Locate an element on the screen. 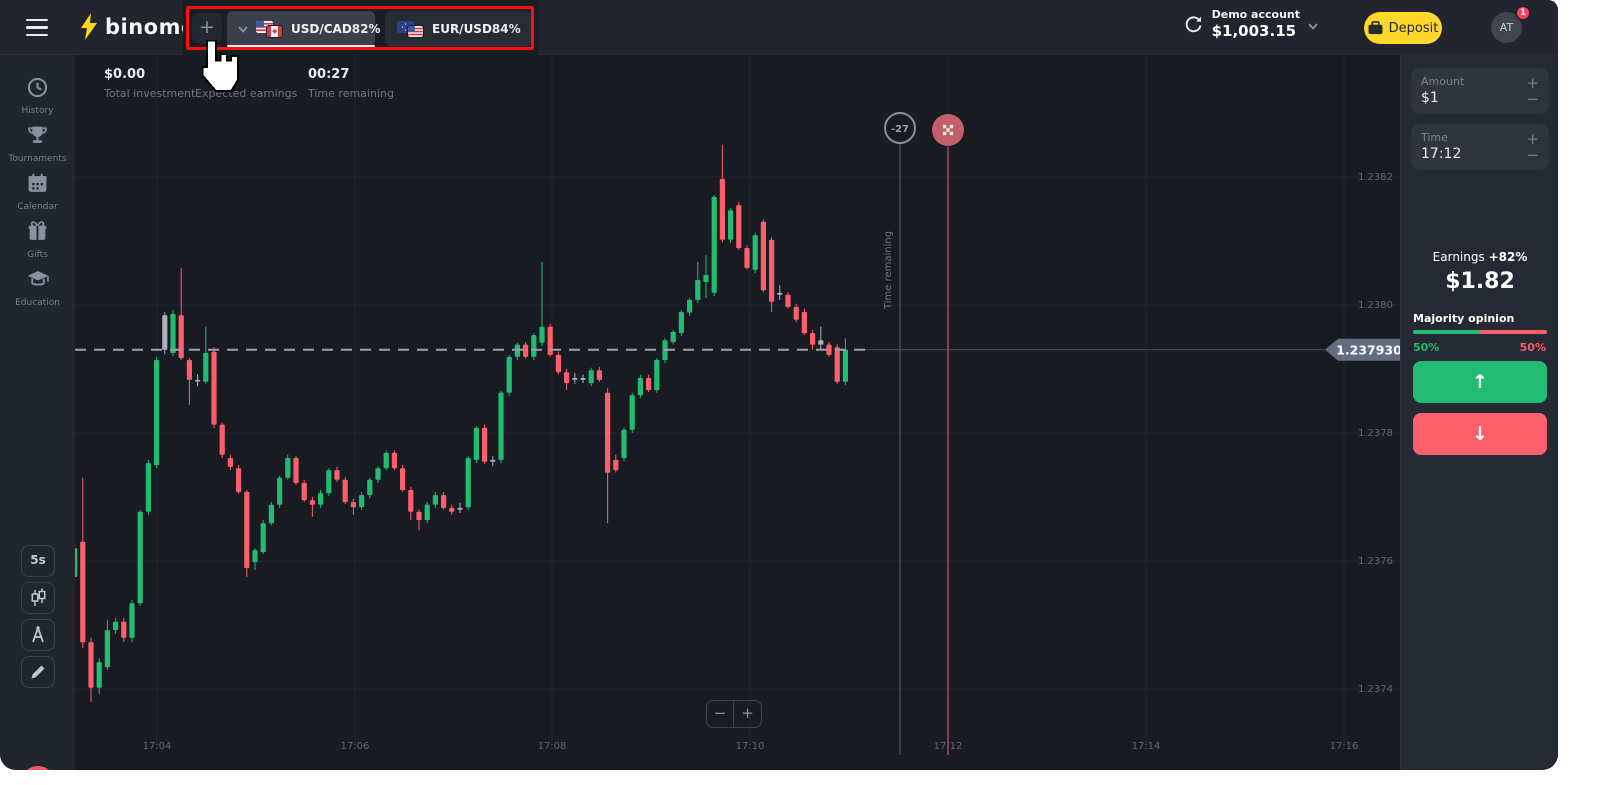  history-clock-icon is located at coordinates (37, 87).